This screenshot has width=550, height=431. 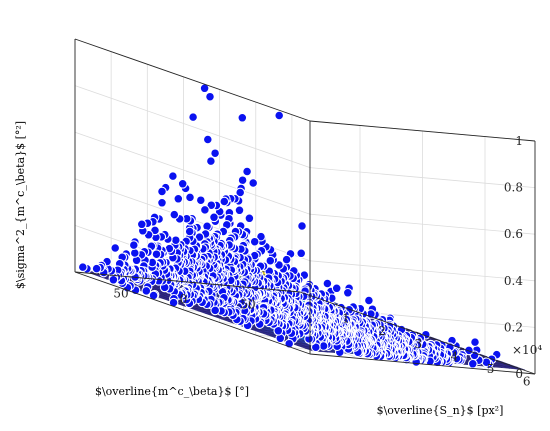 I want to click on z-tick-label: 0.4, so click(x=513, y=281).